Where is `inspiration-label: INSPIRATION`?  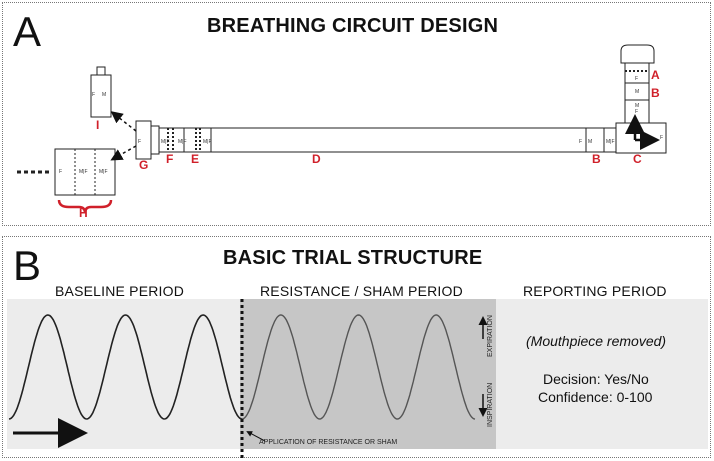
inspiration-label: INSPIRATION is located at coordinates (490, 405).